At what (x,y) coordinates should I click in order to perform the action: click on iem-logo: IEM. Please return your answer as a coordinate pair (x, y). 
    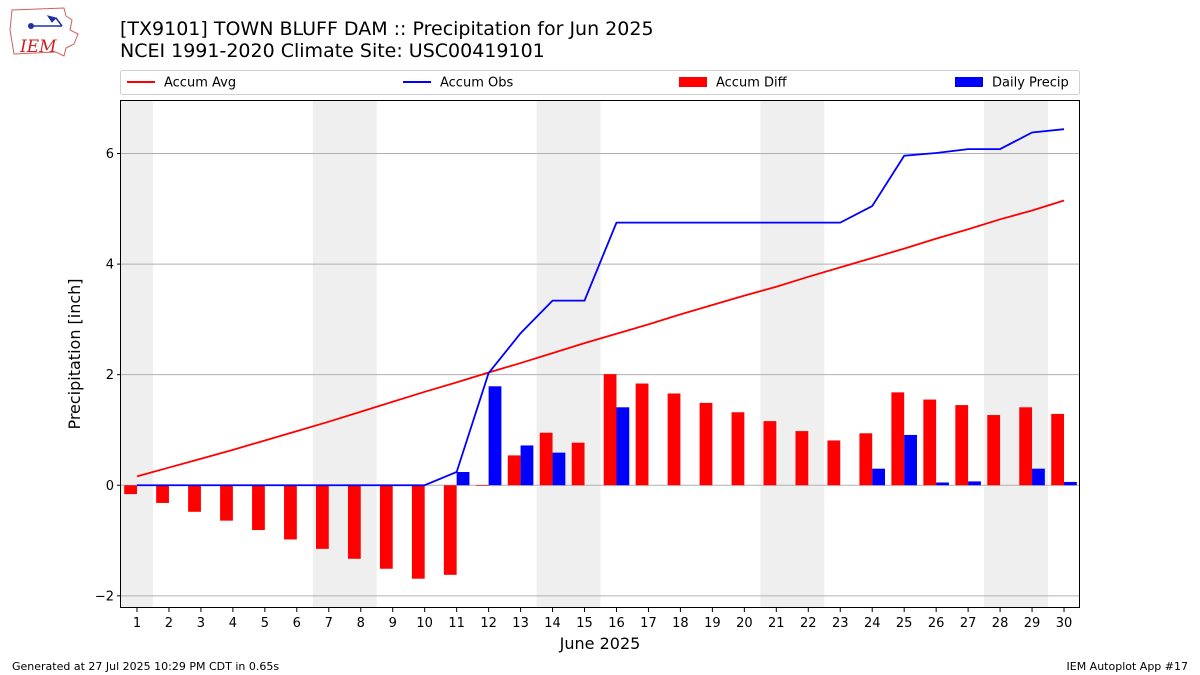
    Looking at the image, I should click on (44, 32).